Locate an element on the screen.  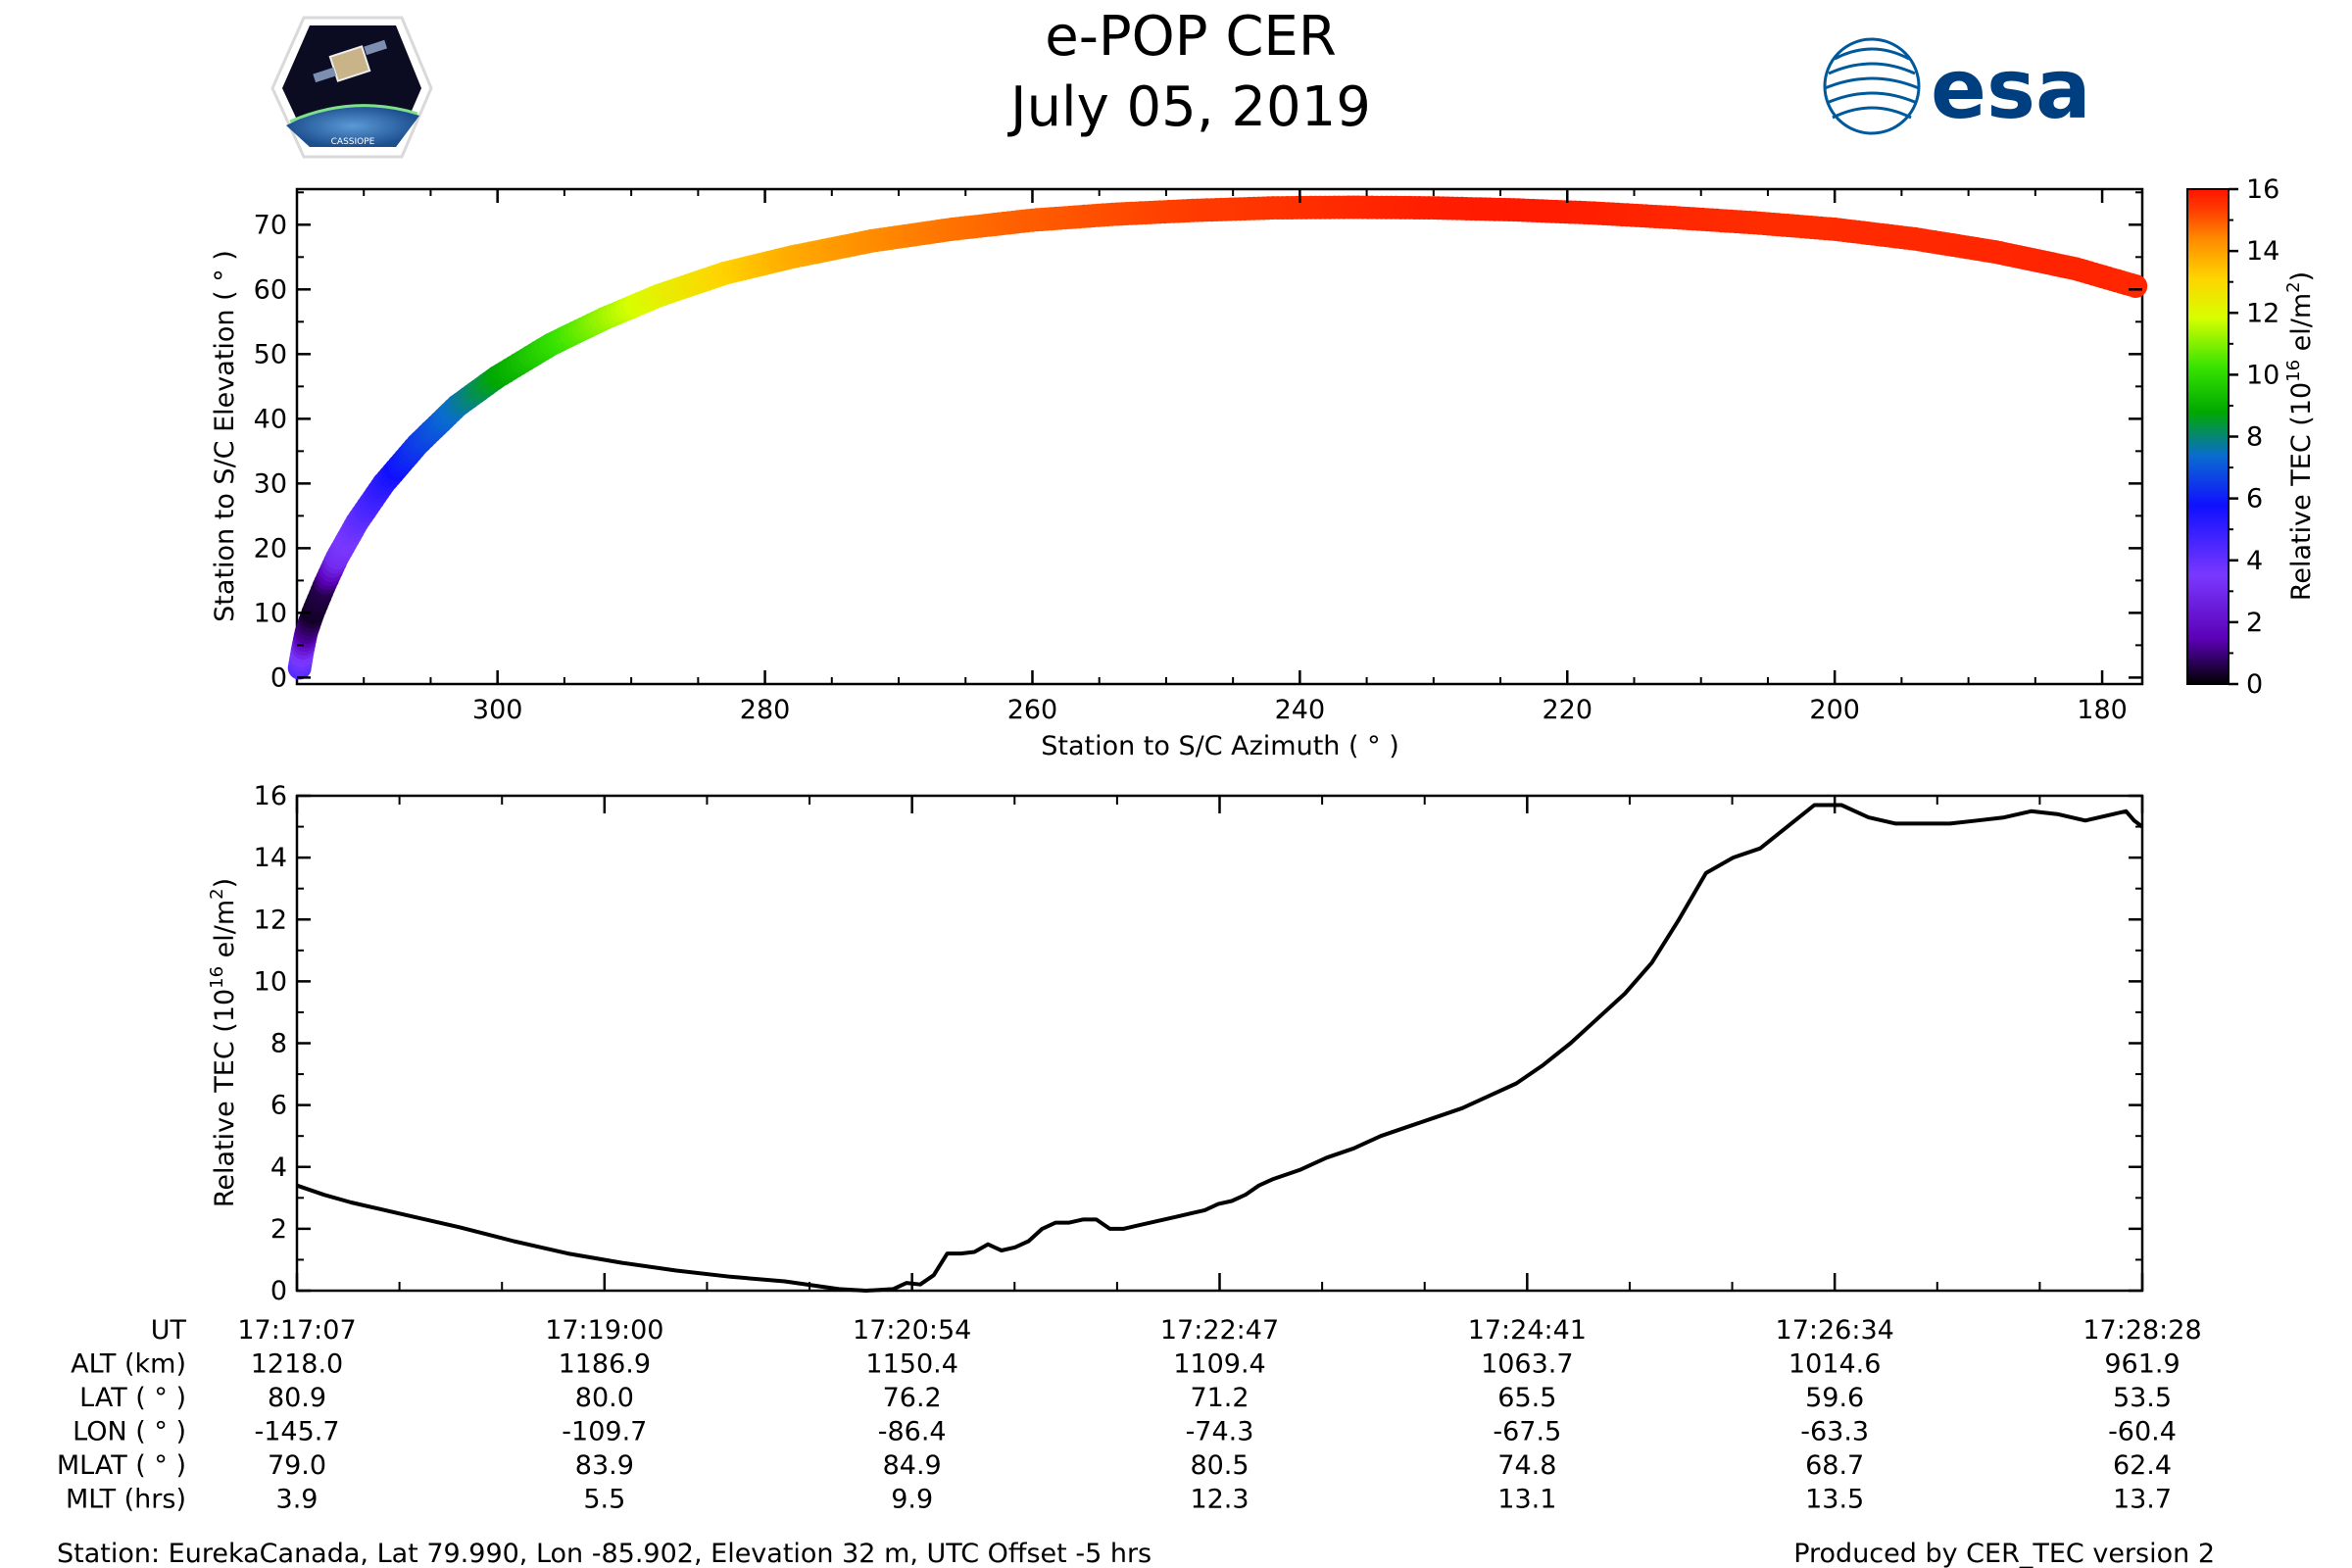
ephemeris-row-label: MLT (hrs) is located at coordinates (126, 1500).